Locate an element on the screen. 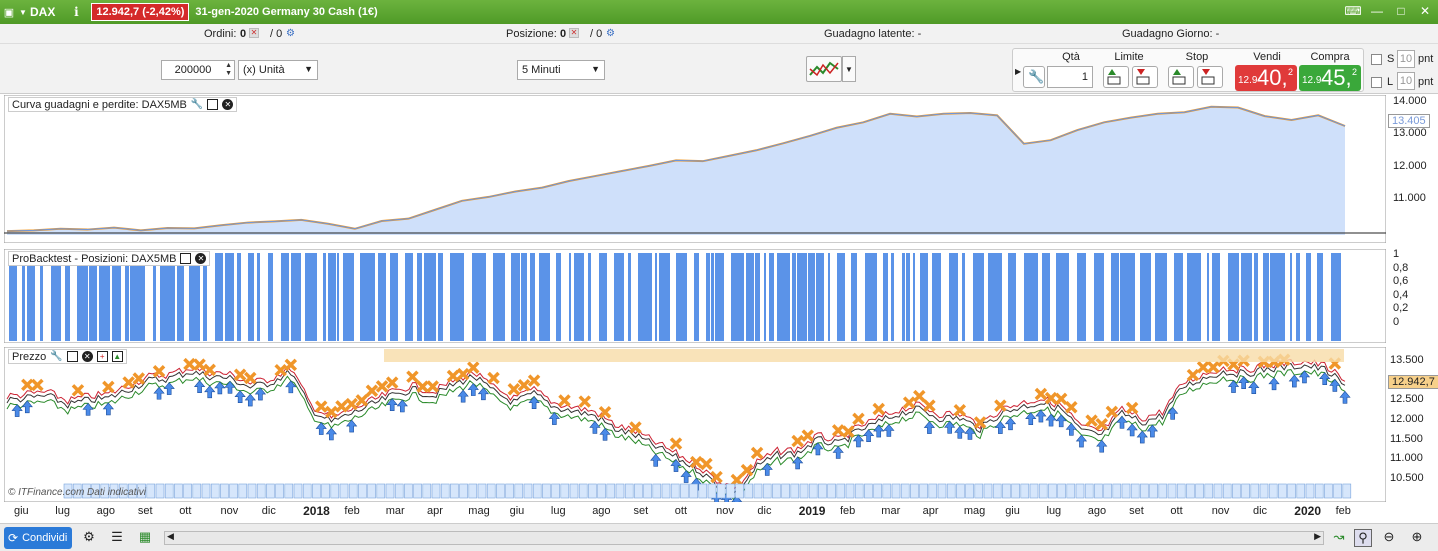 The height and width of the screenshot is (551, 1438). unit-select: (x) Unità ▼ is located at coordinates (278, 70).